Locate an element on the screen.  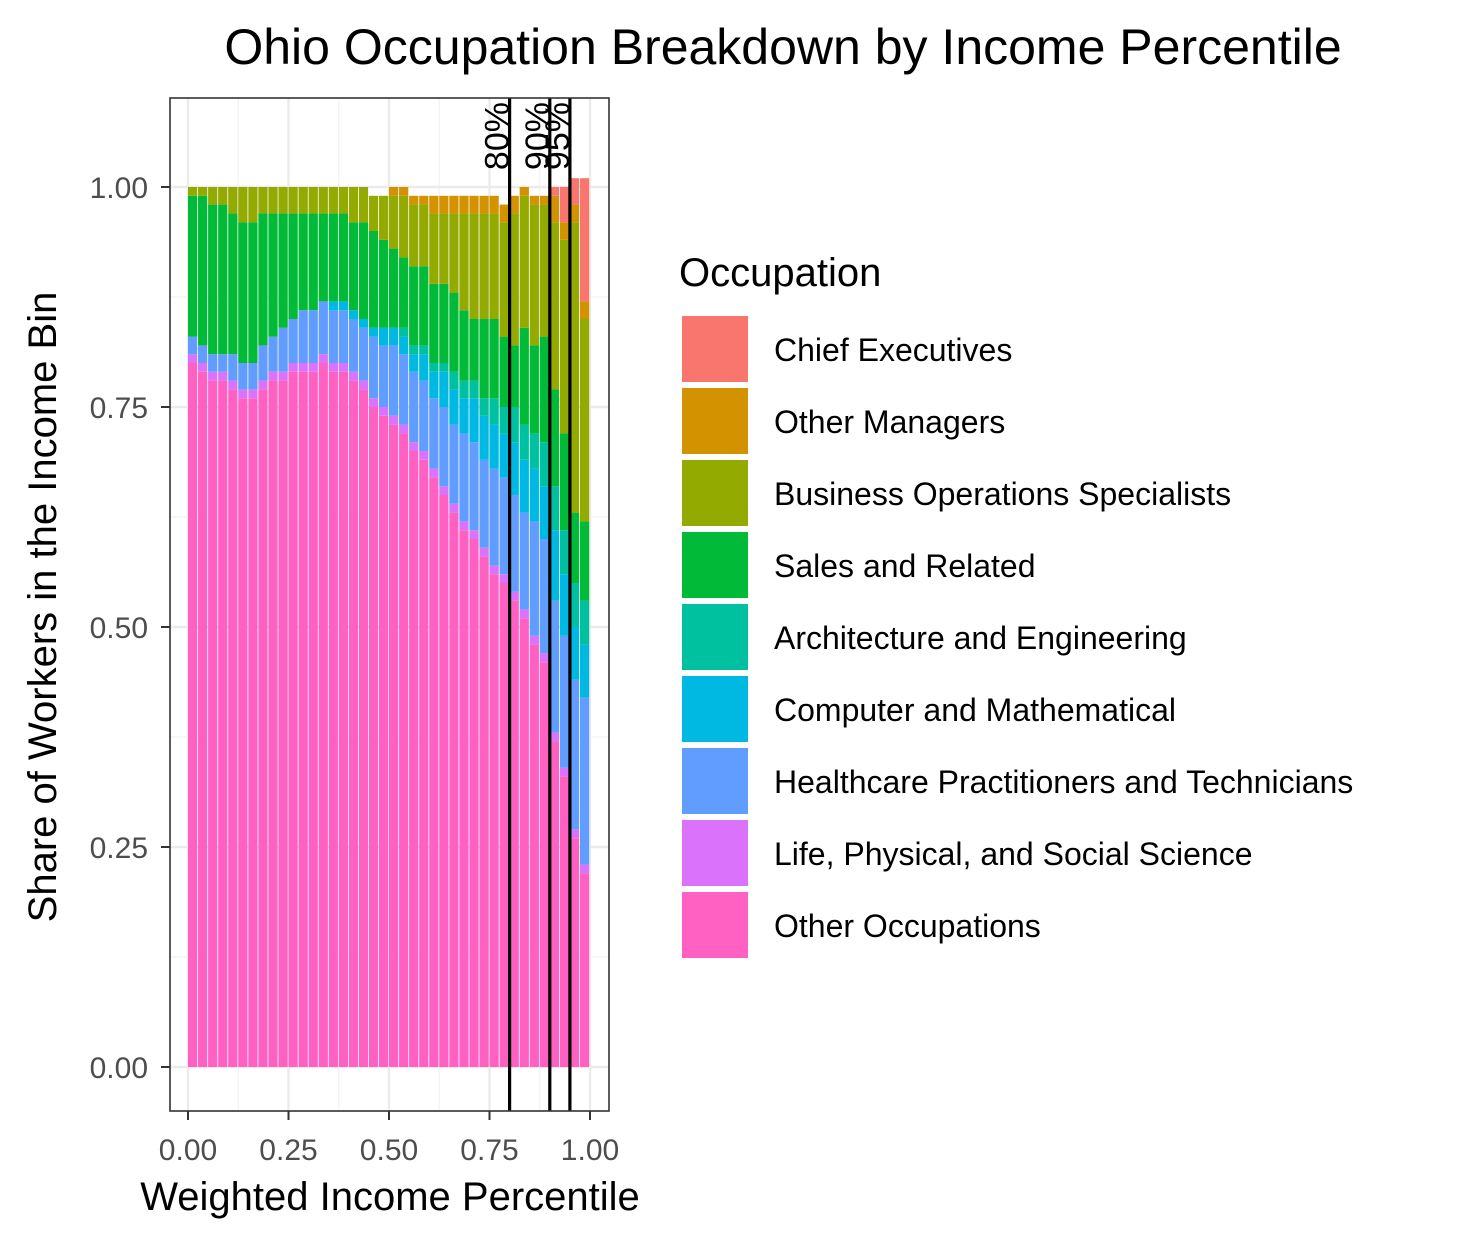
x-tick-label: 0.50 is located at coordinates (389, 1150).